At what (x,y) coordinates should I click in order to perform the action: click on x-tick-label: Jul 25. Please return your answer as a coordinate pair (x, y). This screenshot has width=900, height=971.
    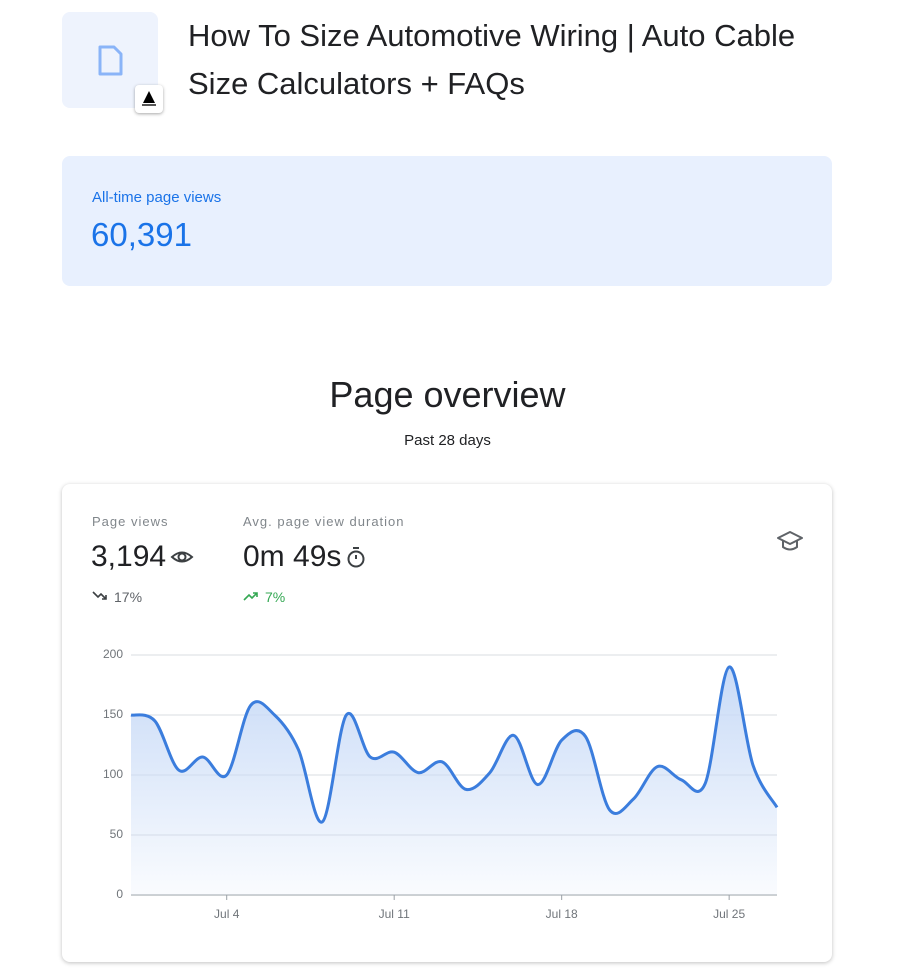
    Looking at the image, I should click on (729, 914).